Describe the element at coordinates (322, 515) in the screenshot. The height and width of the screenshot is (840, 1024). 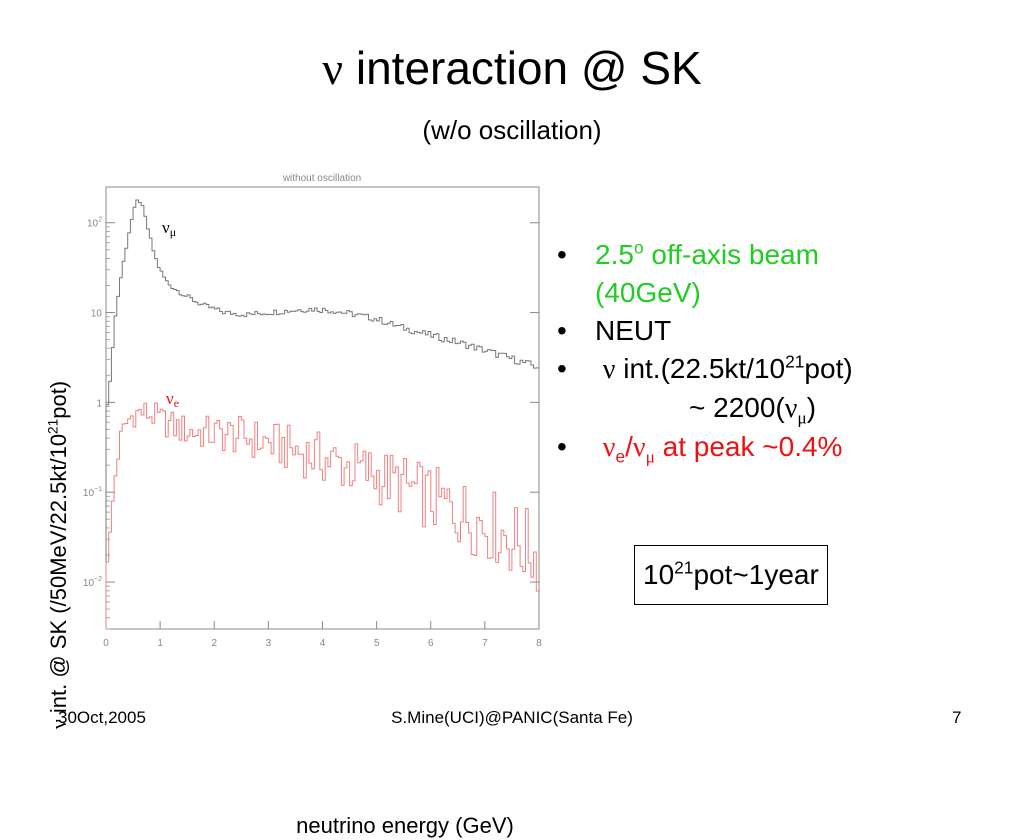
I see `nue-histogram-line` at that location.